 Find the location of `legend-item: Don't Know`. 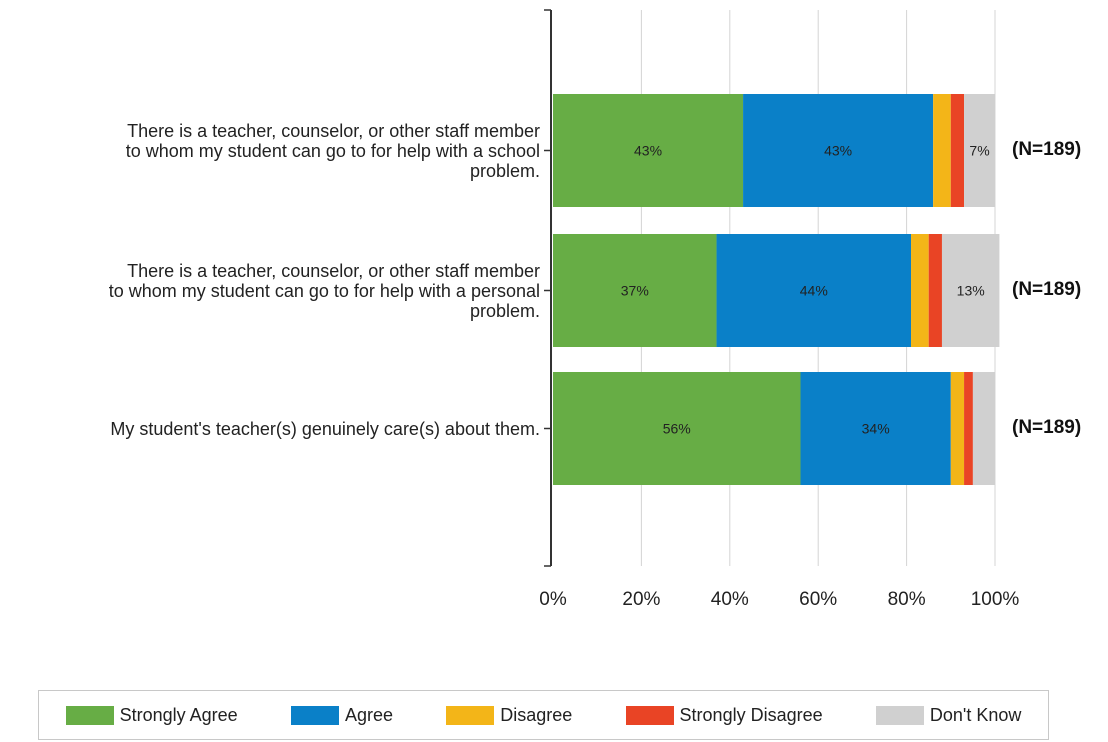

legend-item: Don't Know is located at coordinates (948, 715).